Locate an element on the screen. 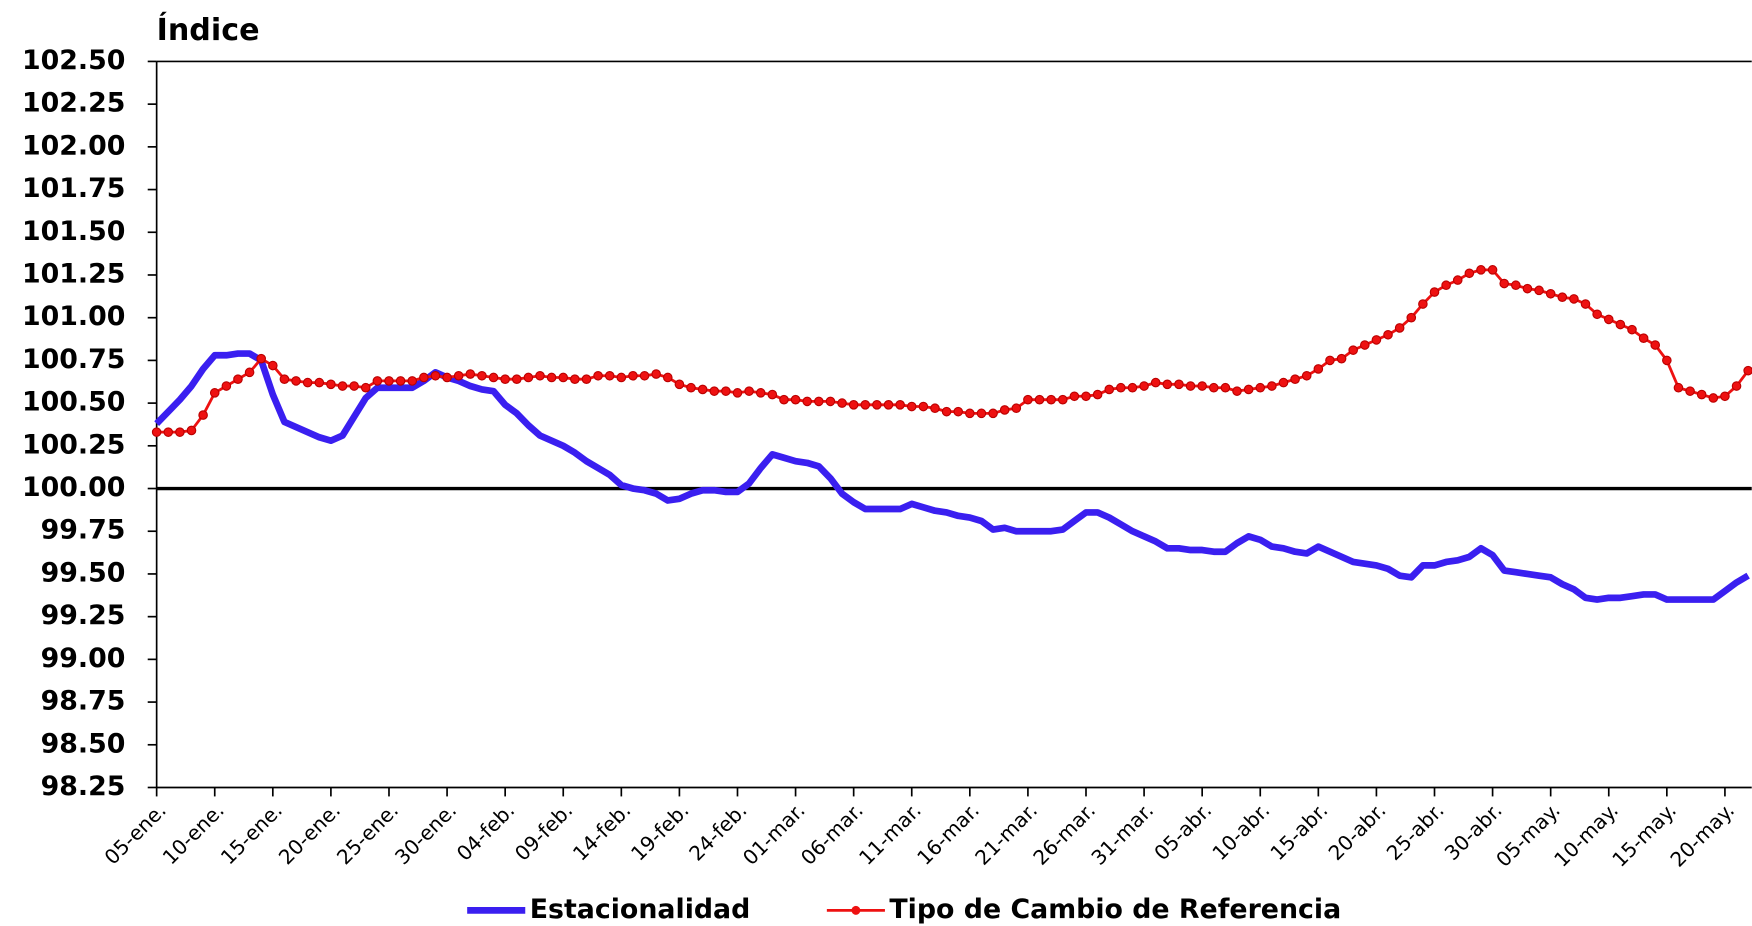  x-tick-label: 15-abr. is located at coordinates (1298, 831).